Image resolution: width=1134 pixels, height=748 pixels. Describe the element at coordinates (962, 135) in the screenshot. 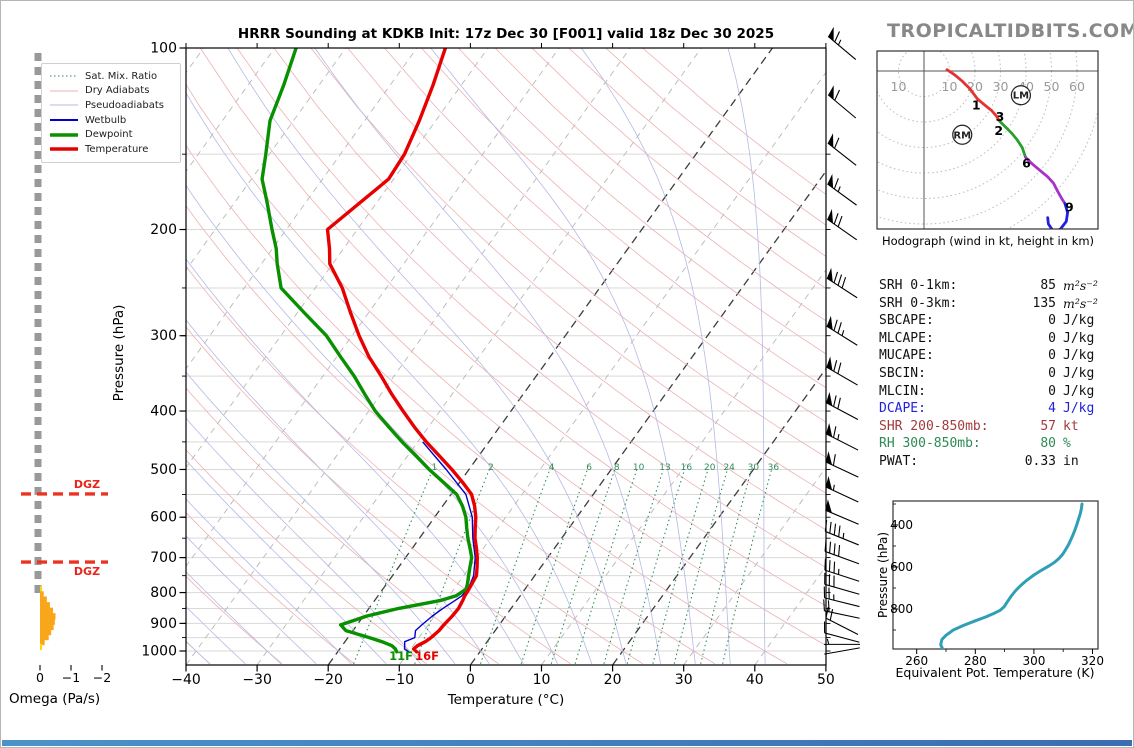

I see `svg-text: RM` at that location.